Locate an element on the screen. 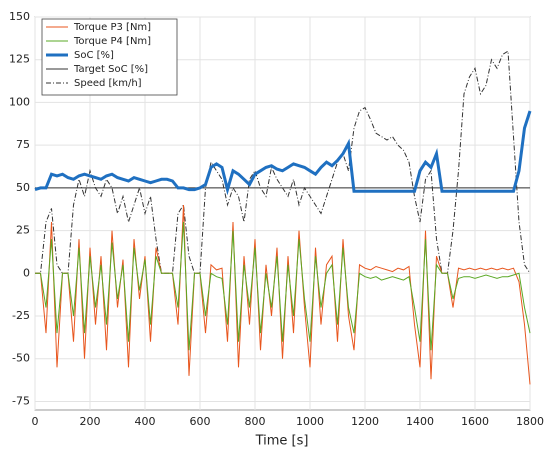  x-tick-label: 600 is located at coordinates (200, 421).